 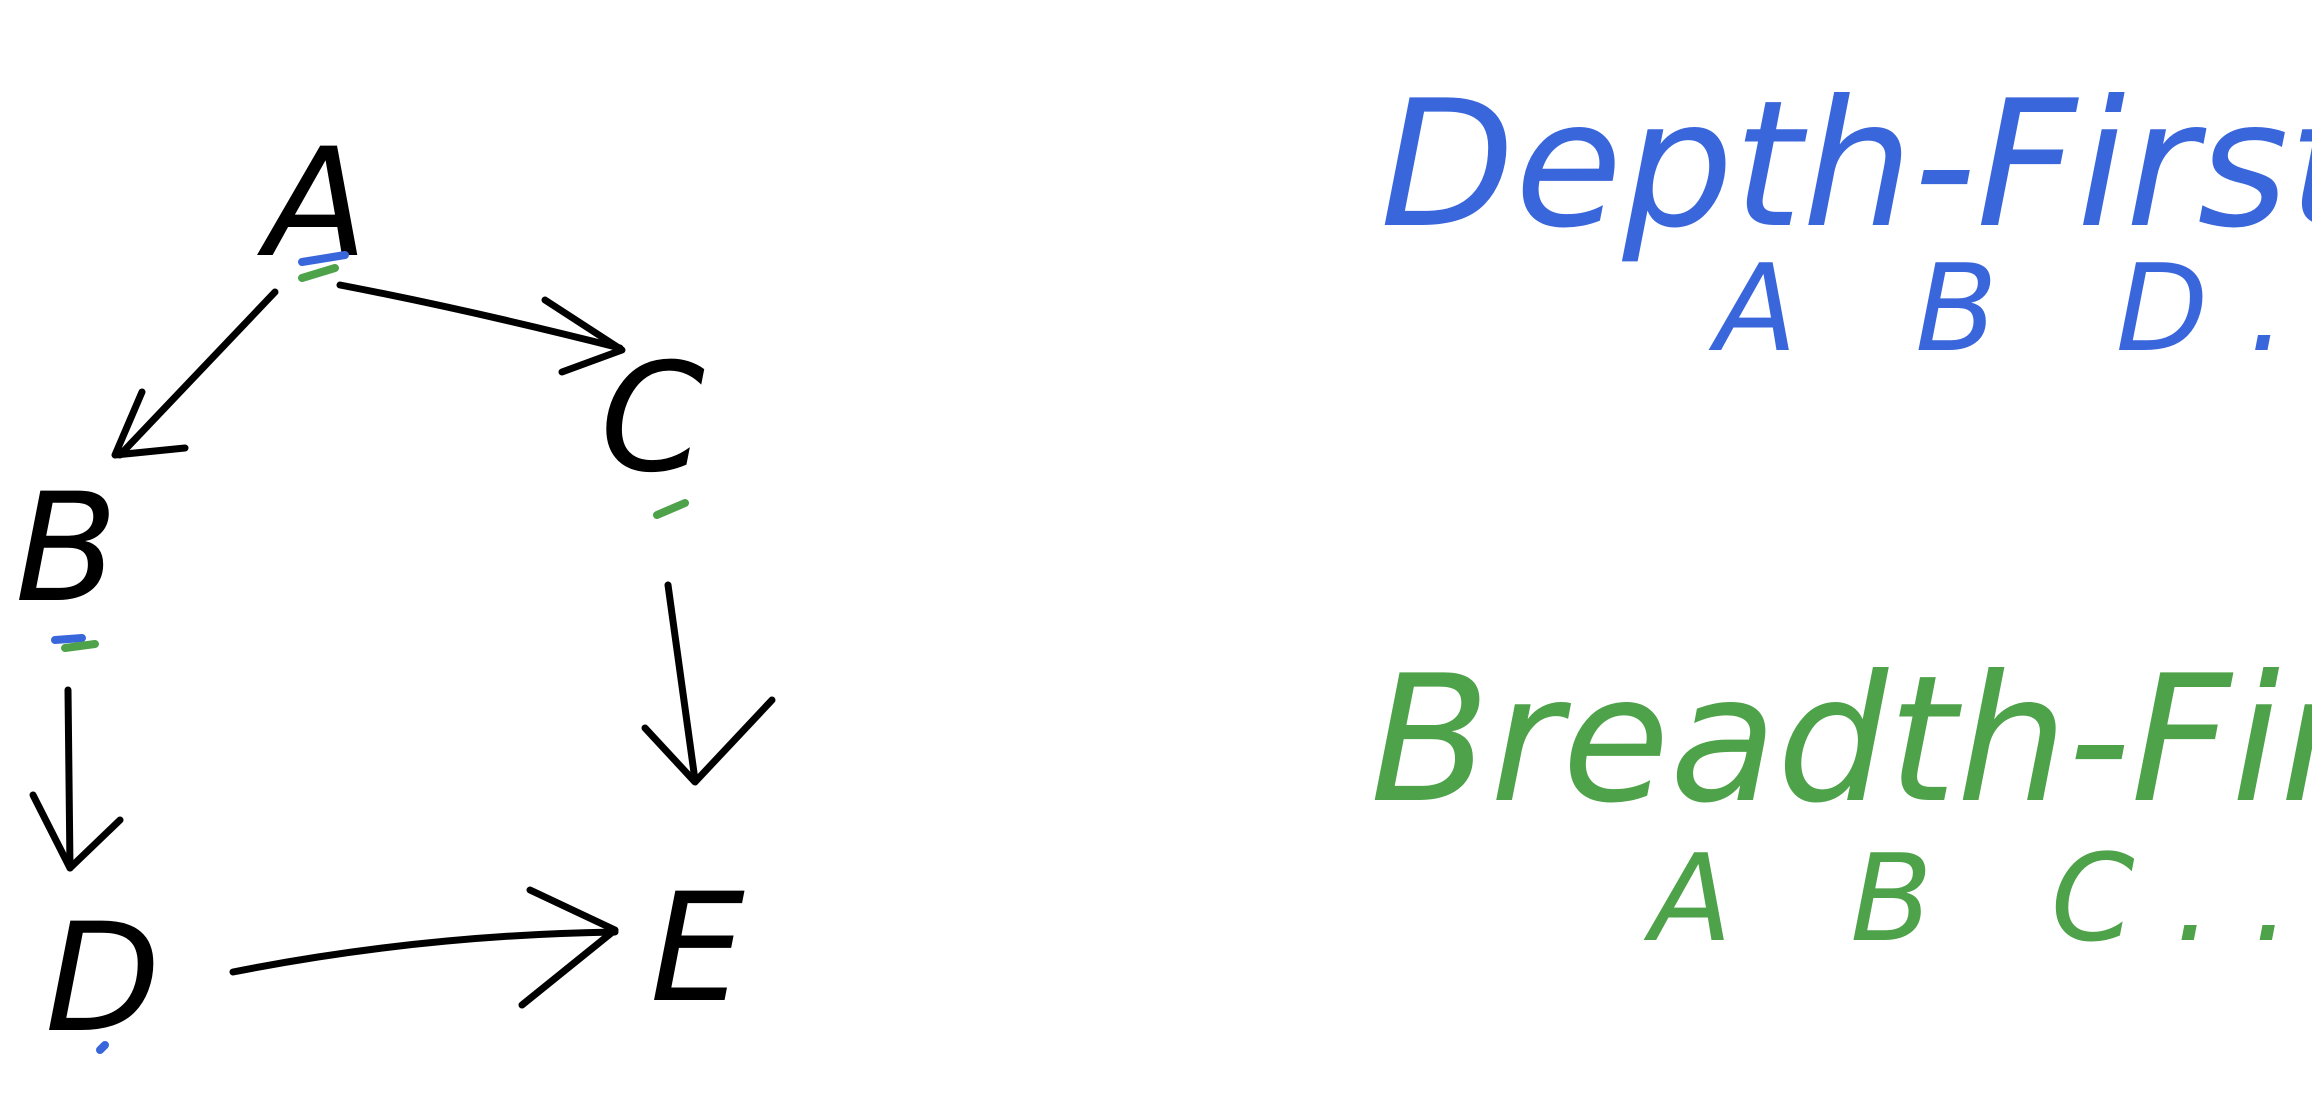 I want to click on breadth-first-mark-a, so click(x=318, y=273).